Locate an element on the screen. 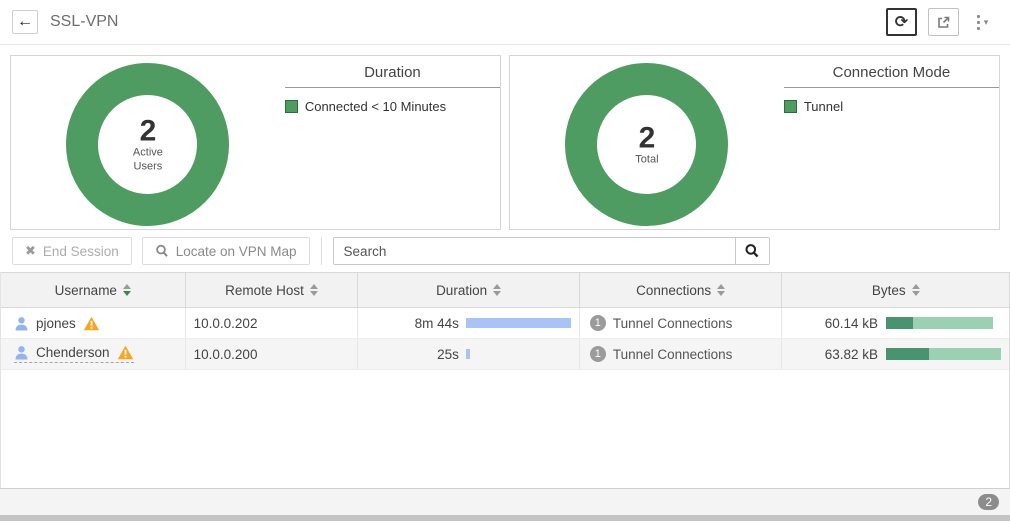 The width and height of the screenshot is (1010, 523). locate-on-vpn-map-button: Locate on VPN Map is located at coordinates (225, 251).